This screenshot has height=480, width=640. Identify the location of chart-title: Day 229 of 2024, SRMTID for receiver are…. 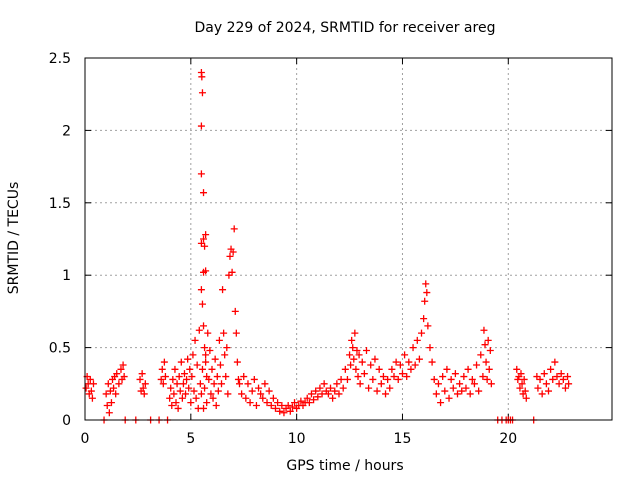
(345, 28).